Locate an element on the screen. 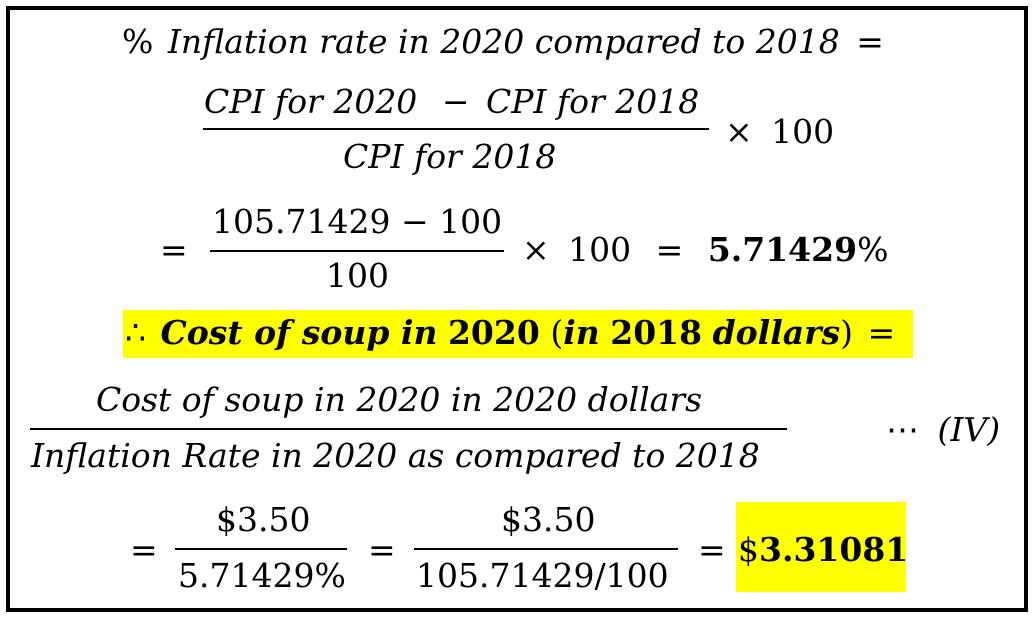  dollars-text: dollars is located at coordinates (776, 332).